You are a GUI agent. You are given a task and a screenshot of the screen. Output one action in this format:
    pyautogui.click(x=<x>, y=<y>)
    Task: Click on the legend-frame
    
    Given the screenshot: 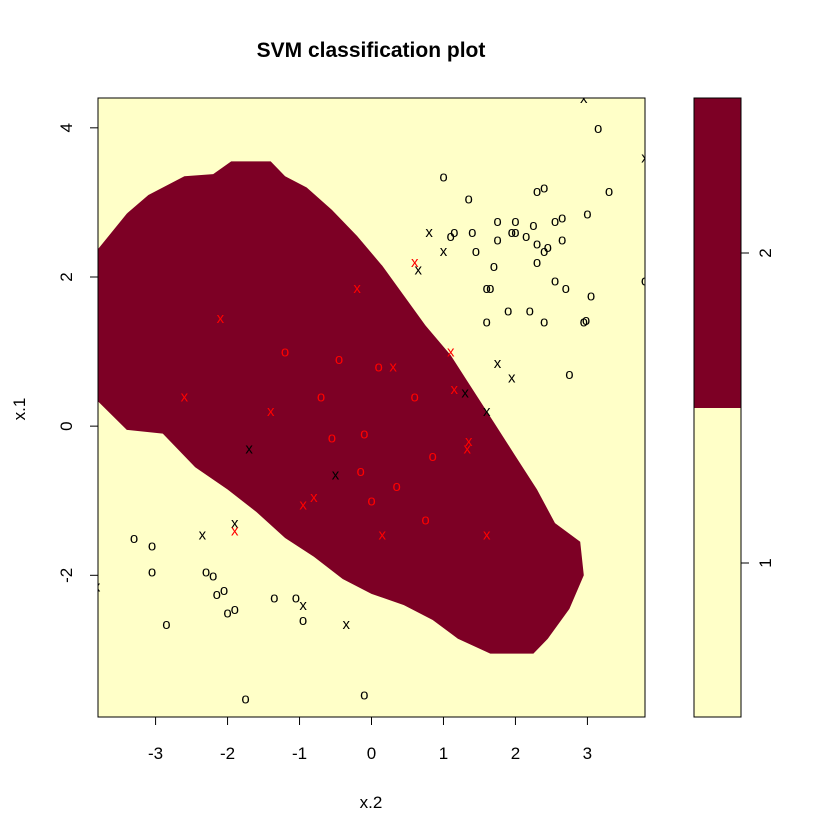 What is the action you would take?
    pyautogui.click(x=717, y=407)
    